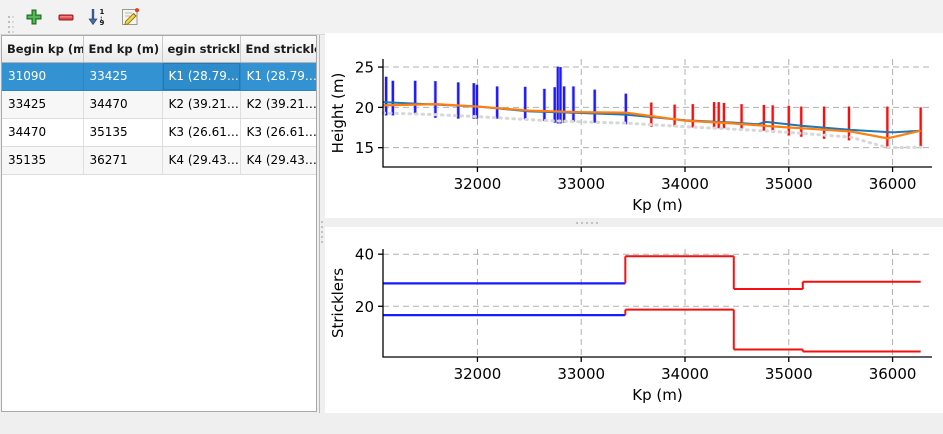 The image size is (943, 434). Describe the element at coordinates (123, 76) in the screenshot. I see `cell-end-kp: 33425` at that location.